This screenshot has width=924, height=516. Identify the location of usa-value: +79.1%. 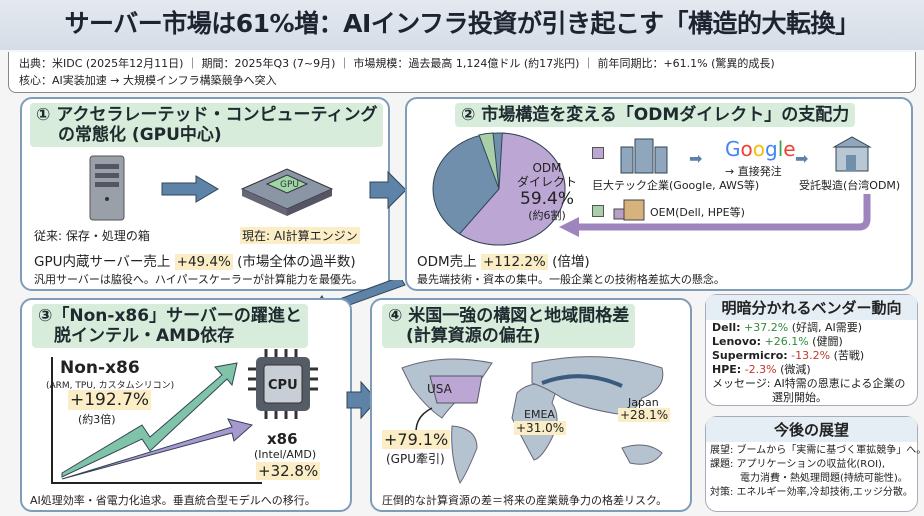
(416, 439).